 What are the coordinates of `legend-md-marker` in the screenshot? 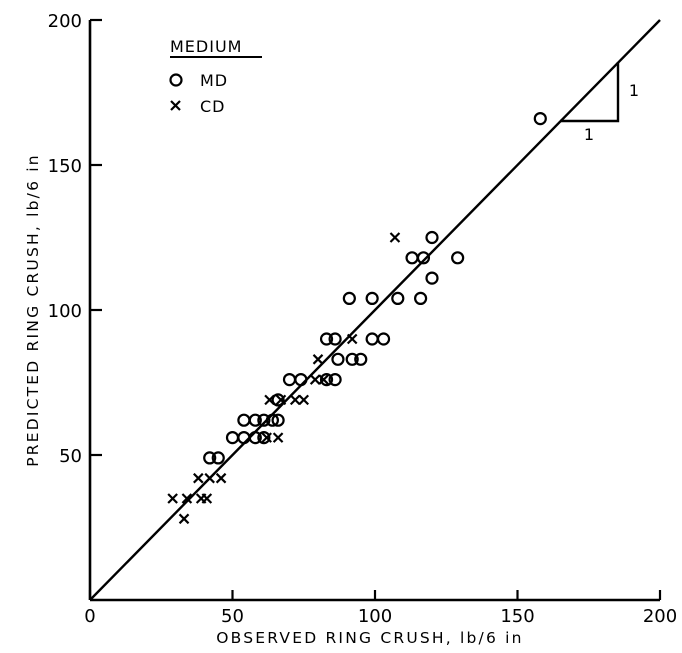 It's located at (176, 80).